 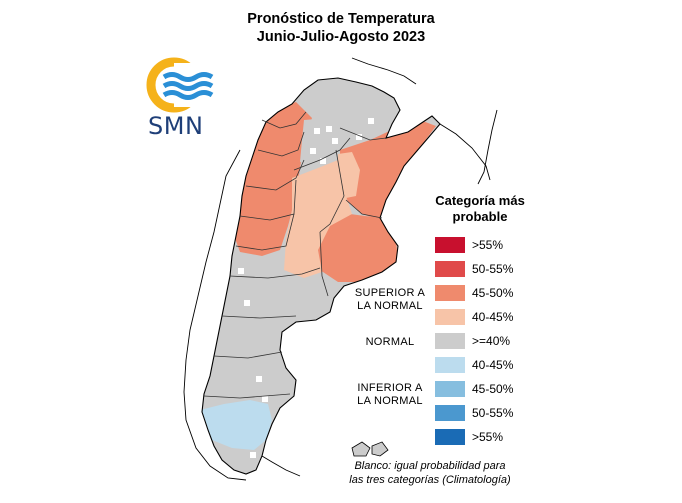 I want to click on legend-title-line1: Categoría más, so click(x=480, y=200).